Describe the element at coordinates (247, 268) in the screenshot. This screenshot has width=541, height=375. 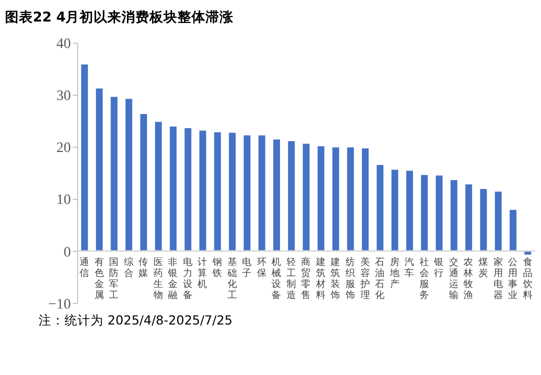
I see `x-tick-label: 电子` at that location.